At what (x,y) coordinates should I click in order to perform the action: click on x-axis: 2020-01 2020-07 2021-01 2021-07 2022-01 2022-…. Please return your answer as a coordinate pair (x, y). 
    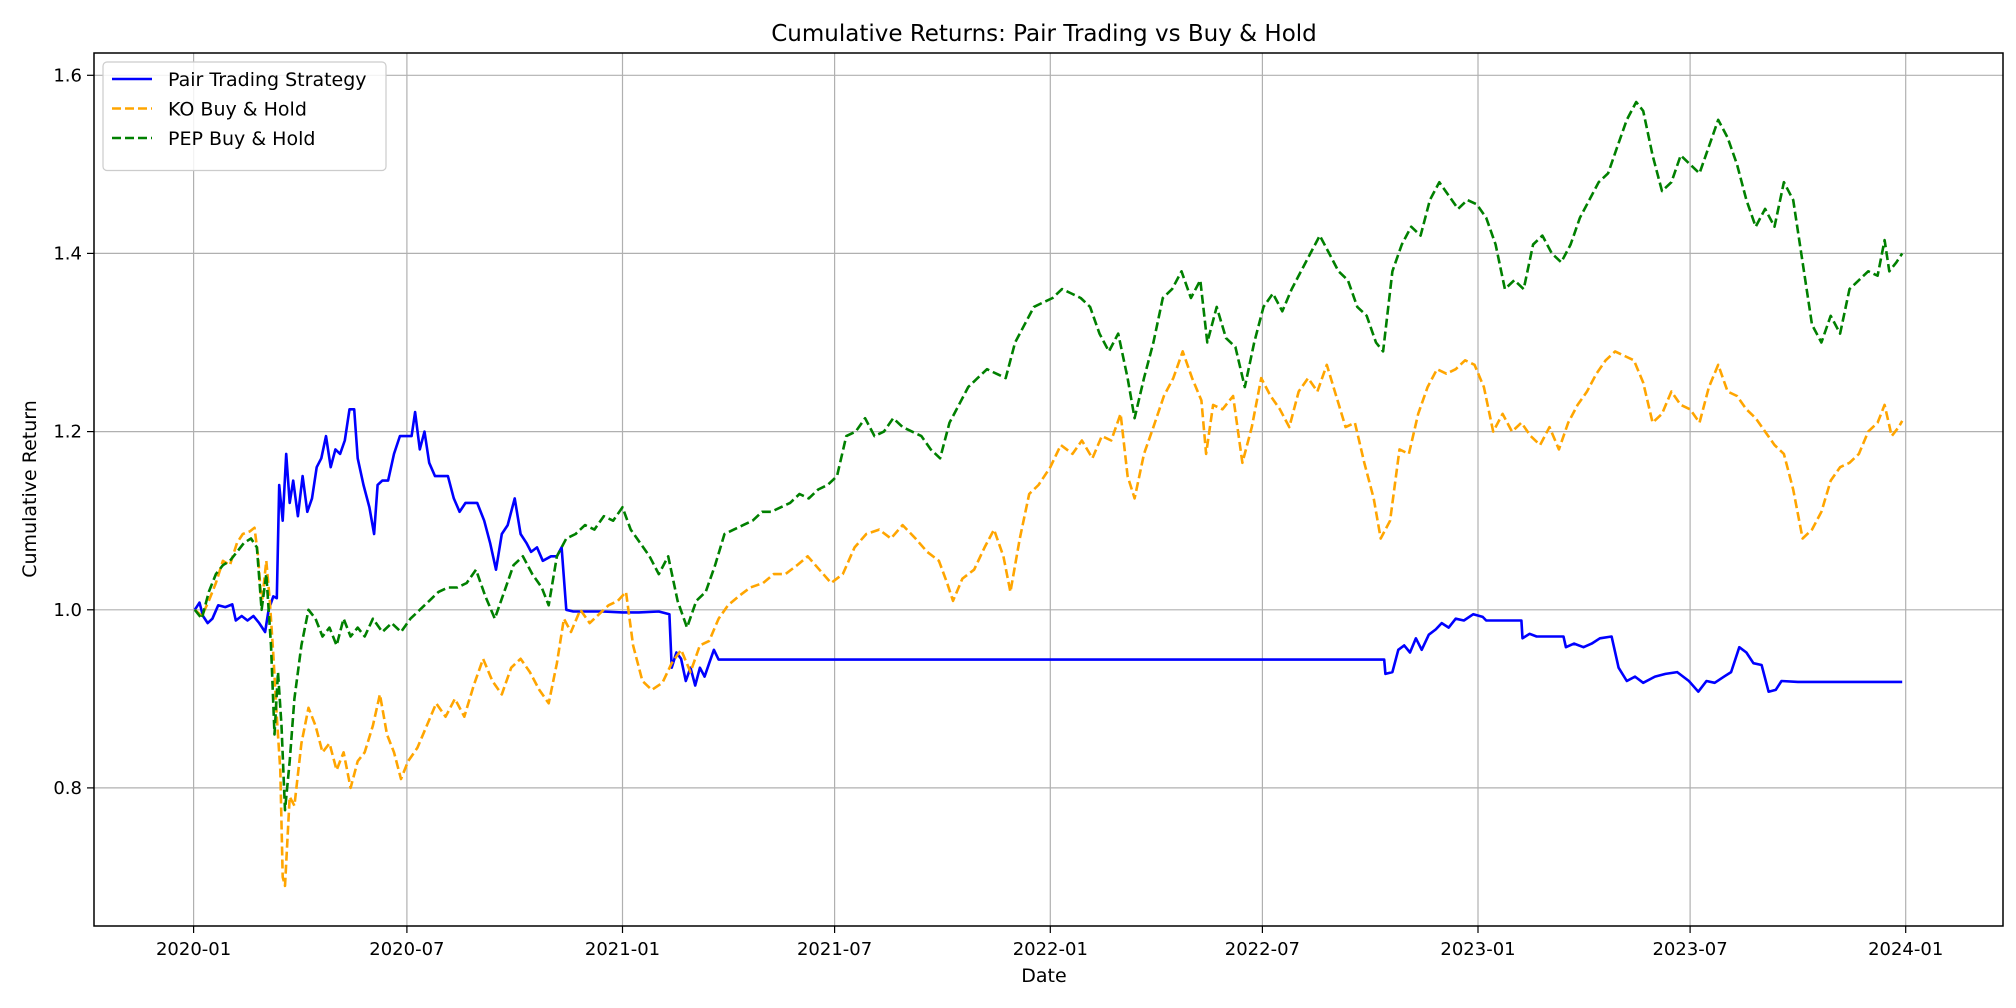
    Looking at the image, I should click on (1049, 943).